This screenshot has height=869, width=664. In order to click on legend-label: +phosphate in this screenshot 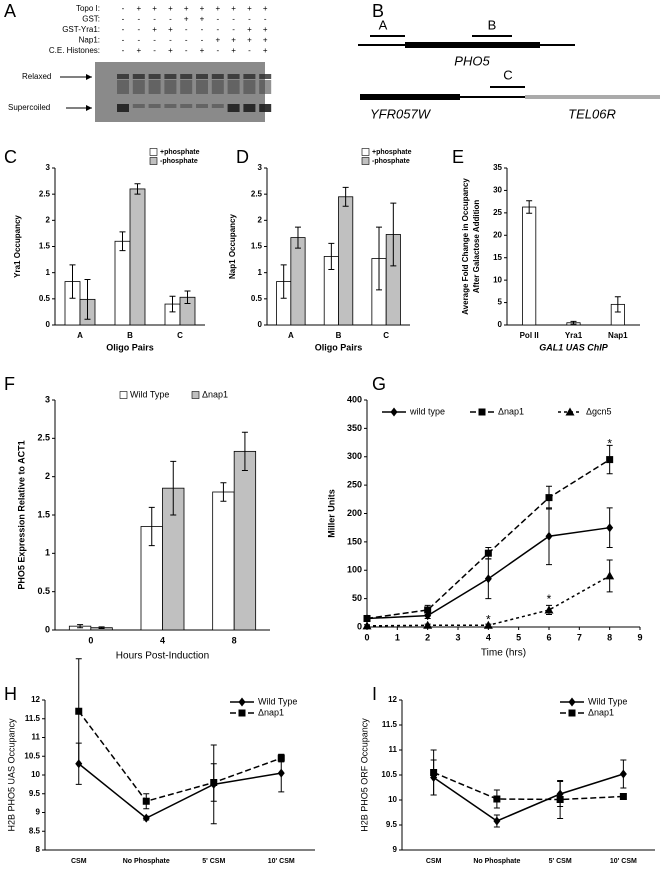, I will do `click(392, 152)`.